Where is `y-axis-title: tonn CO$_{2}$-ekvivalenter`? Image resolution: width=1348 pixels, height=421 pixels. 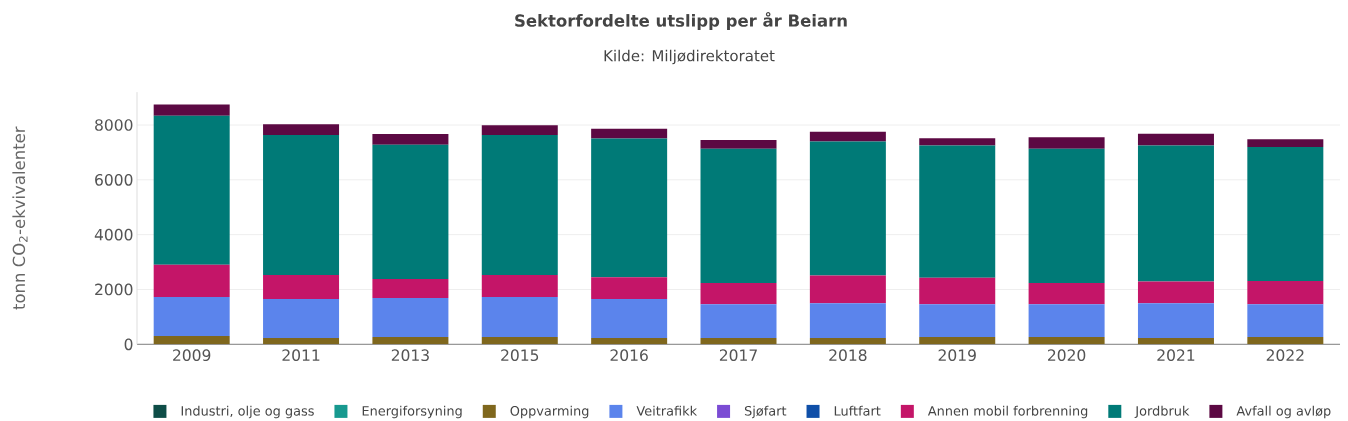 y-axis-title: tonn CO$_{2}$-ekvivalenter is located at coordinates (20, 218).